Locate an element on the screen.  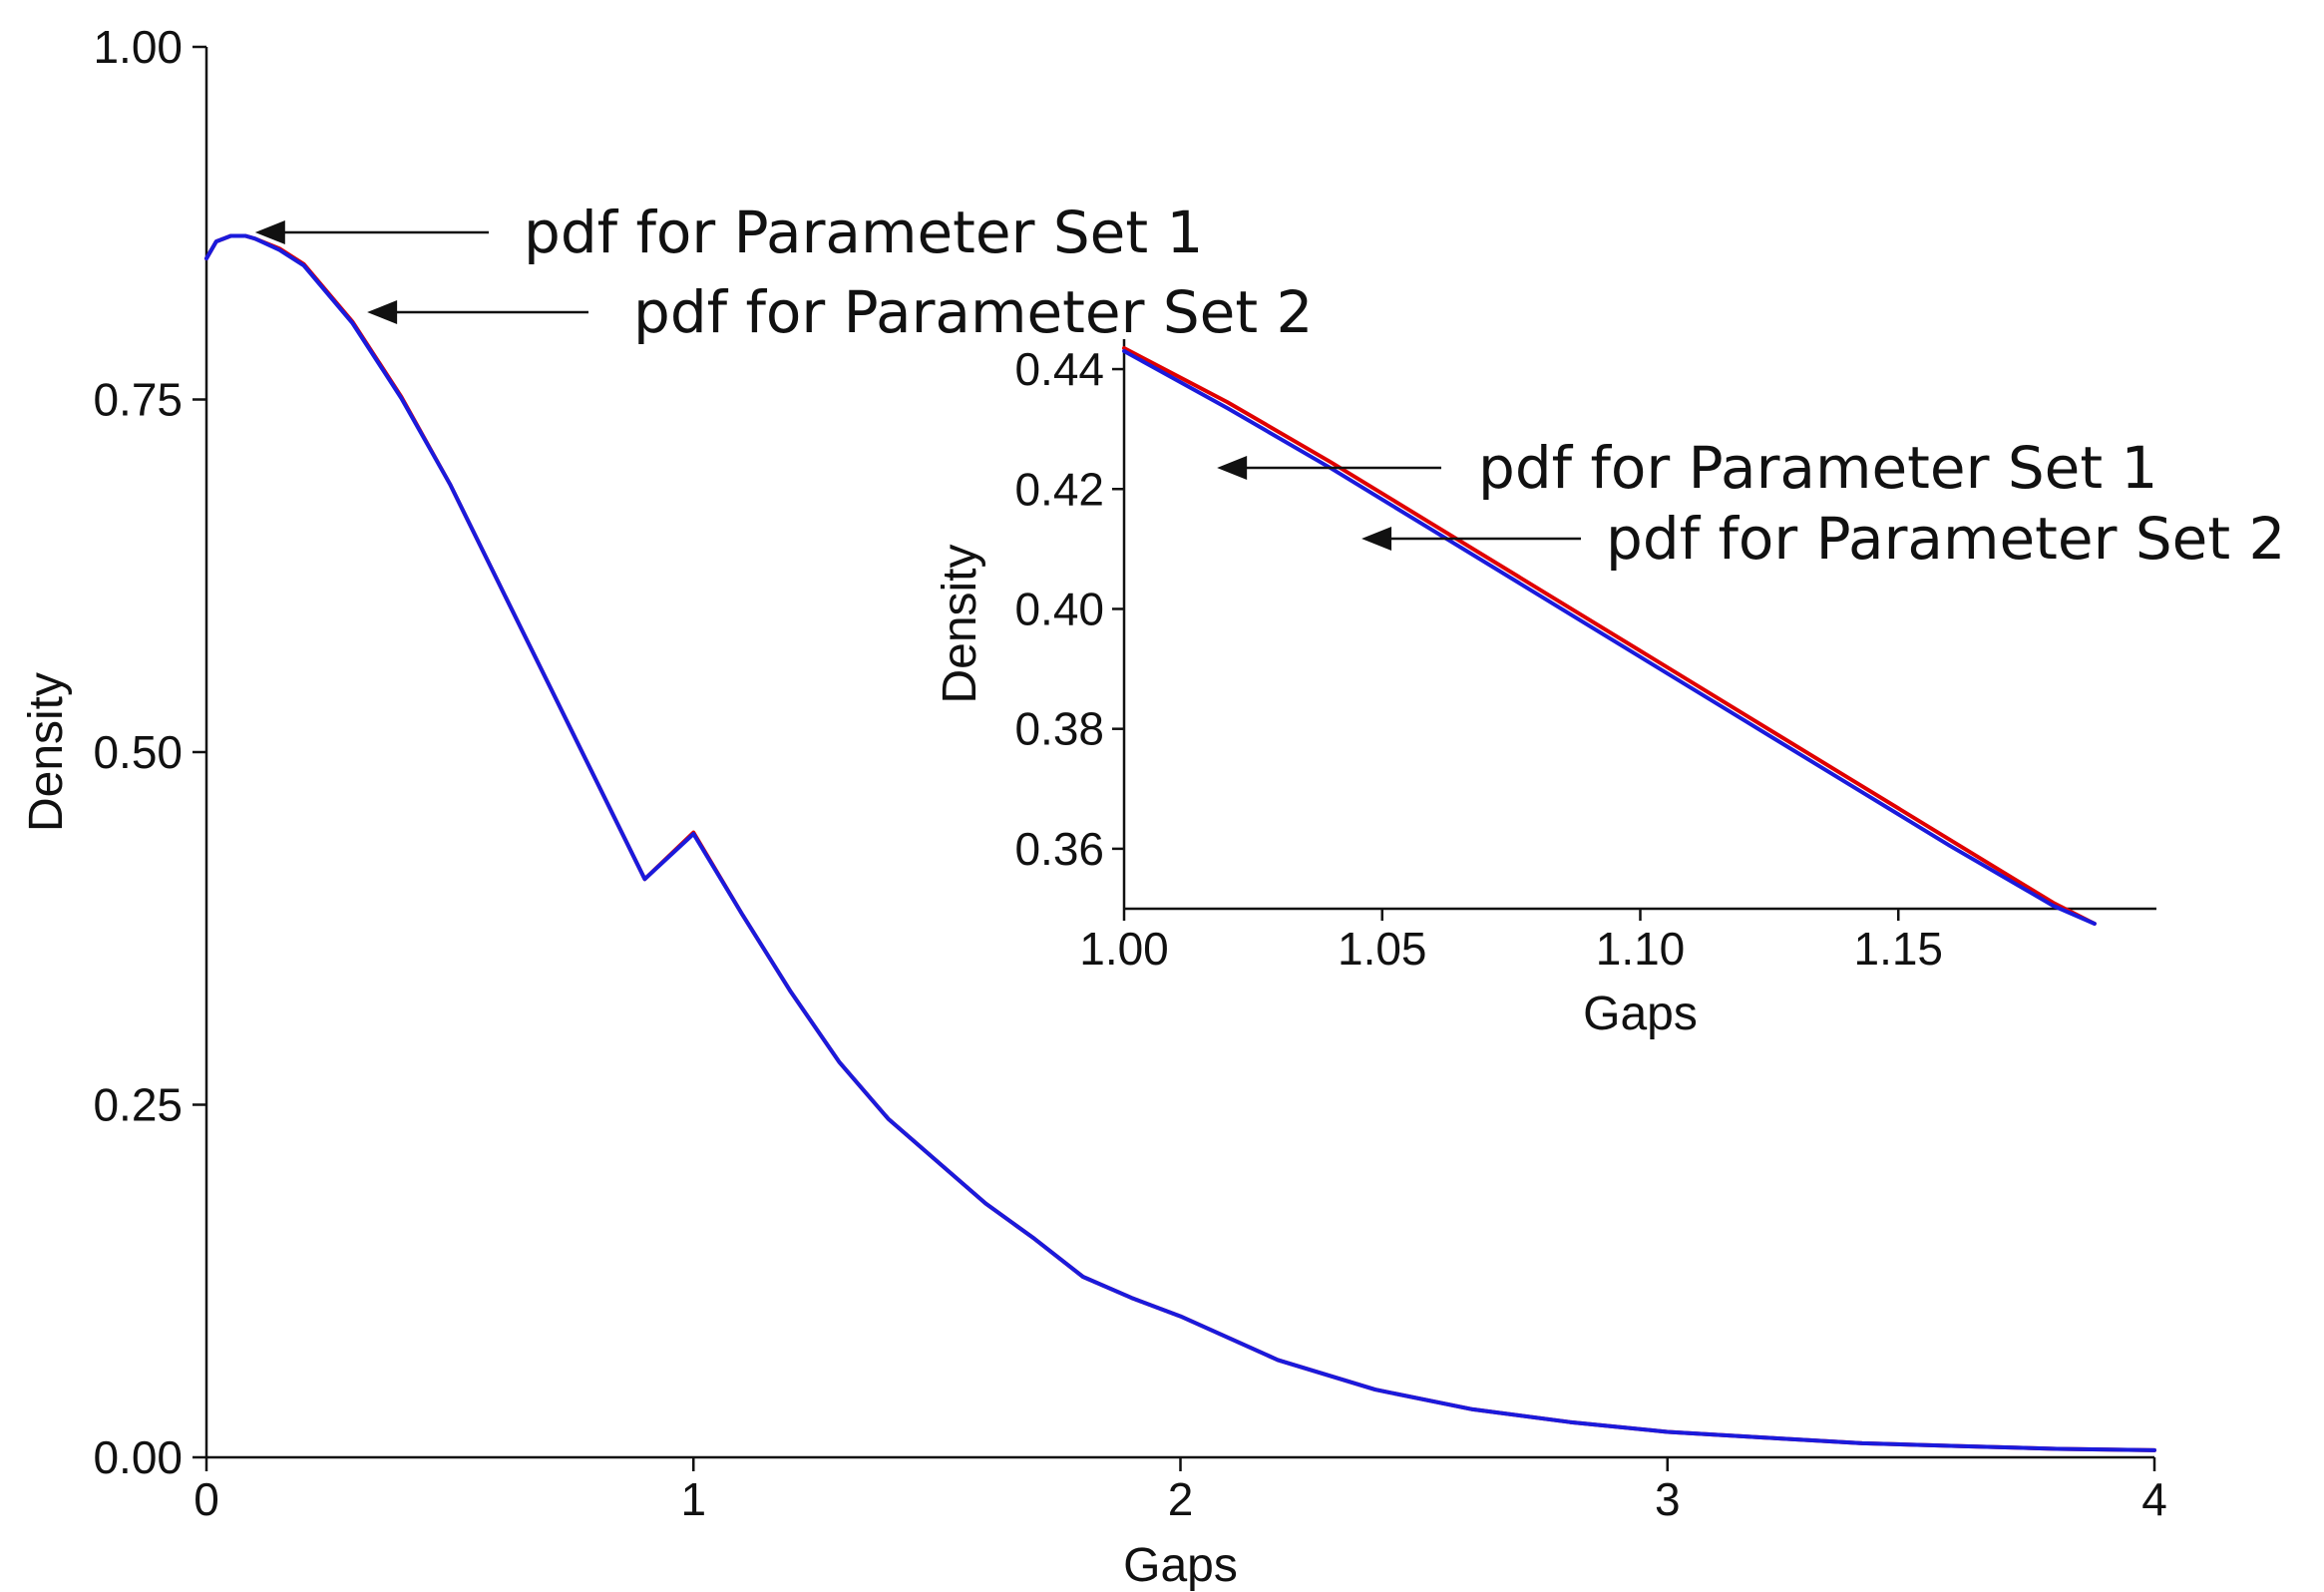
x-tick-label: 3 is located at coordinates (1668, 1499).